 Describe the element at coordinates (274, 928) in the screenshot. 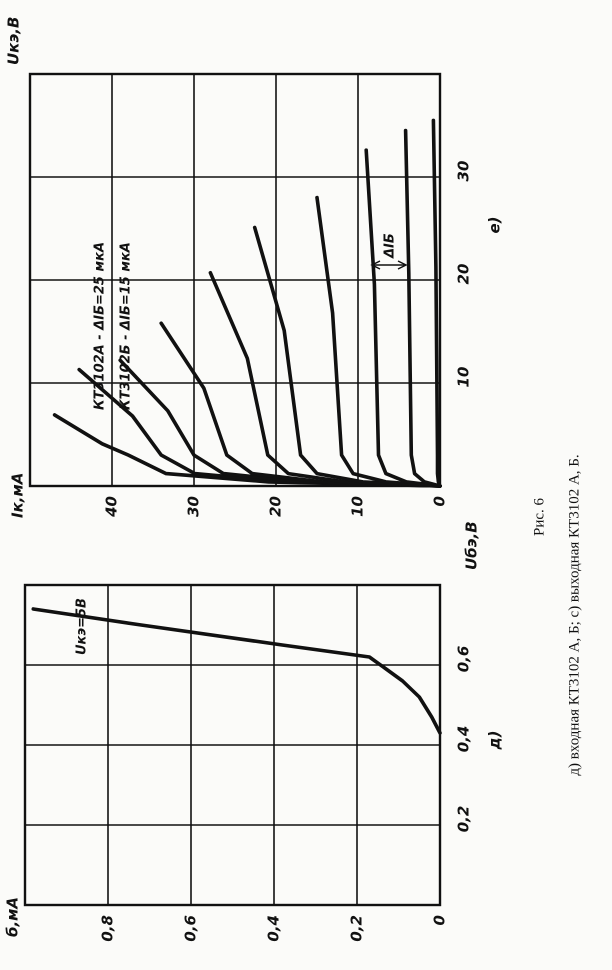

I see `y-tick-label: 0,4` at that location.